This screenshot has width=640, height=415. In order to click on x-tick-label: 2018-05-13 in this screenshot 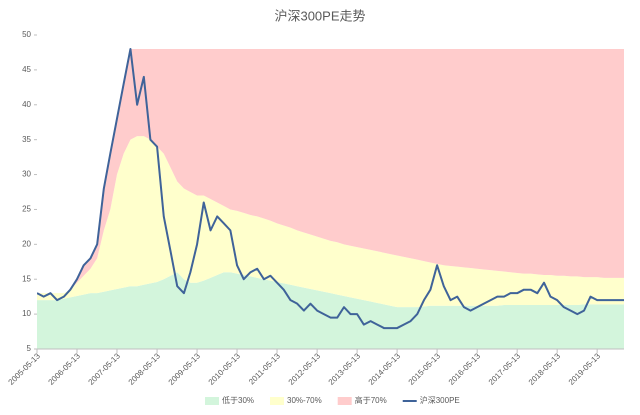, I will do `click(545, 369)`.